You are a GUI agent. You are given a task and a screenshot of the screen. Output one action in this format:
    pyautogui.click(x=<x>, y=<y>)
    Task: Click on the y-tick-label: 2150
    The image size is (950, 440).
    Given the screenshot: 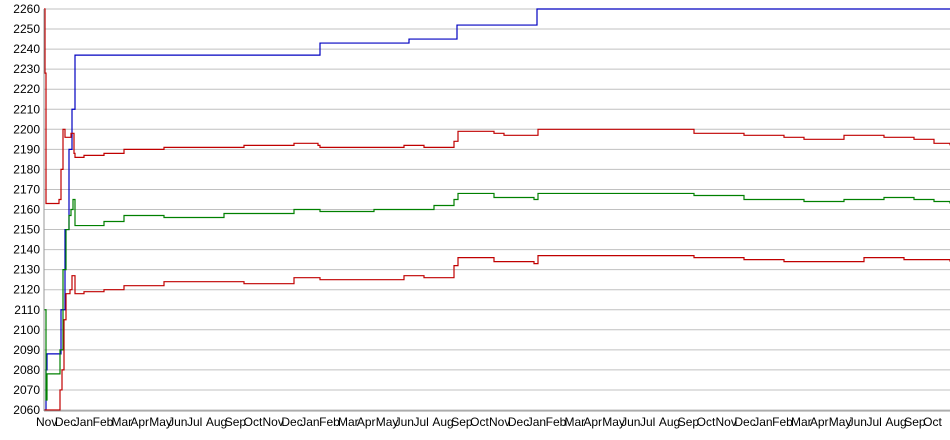 What is the action you would take?
    pyautogui.click(x=26, y=230)
    